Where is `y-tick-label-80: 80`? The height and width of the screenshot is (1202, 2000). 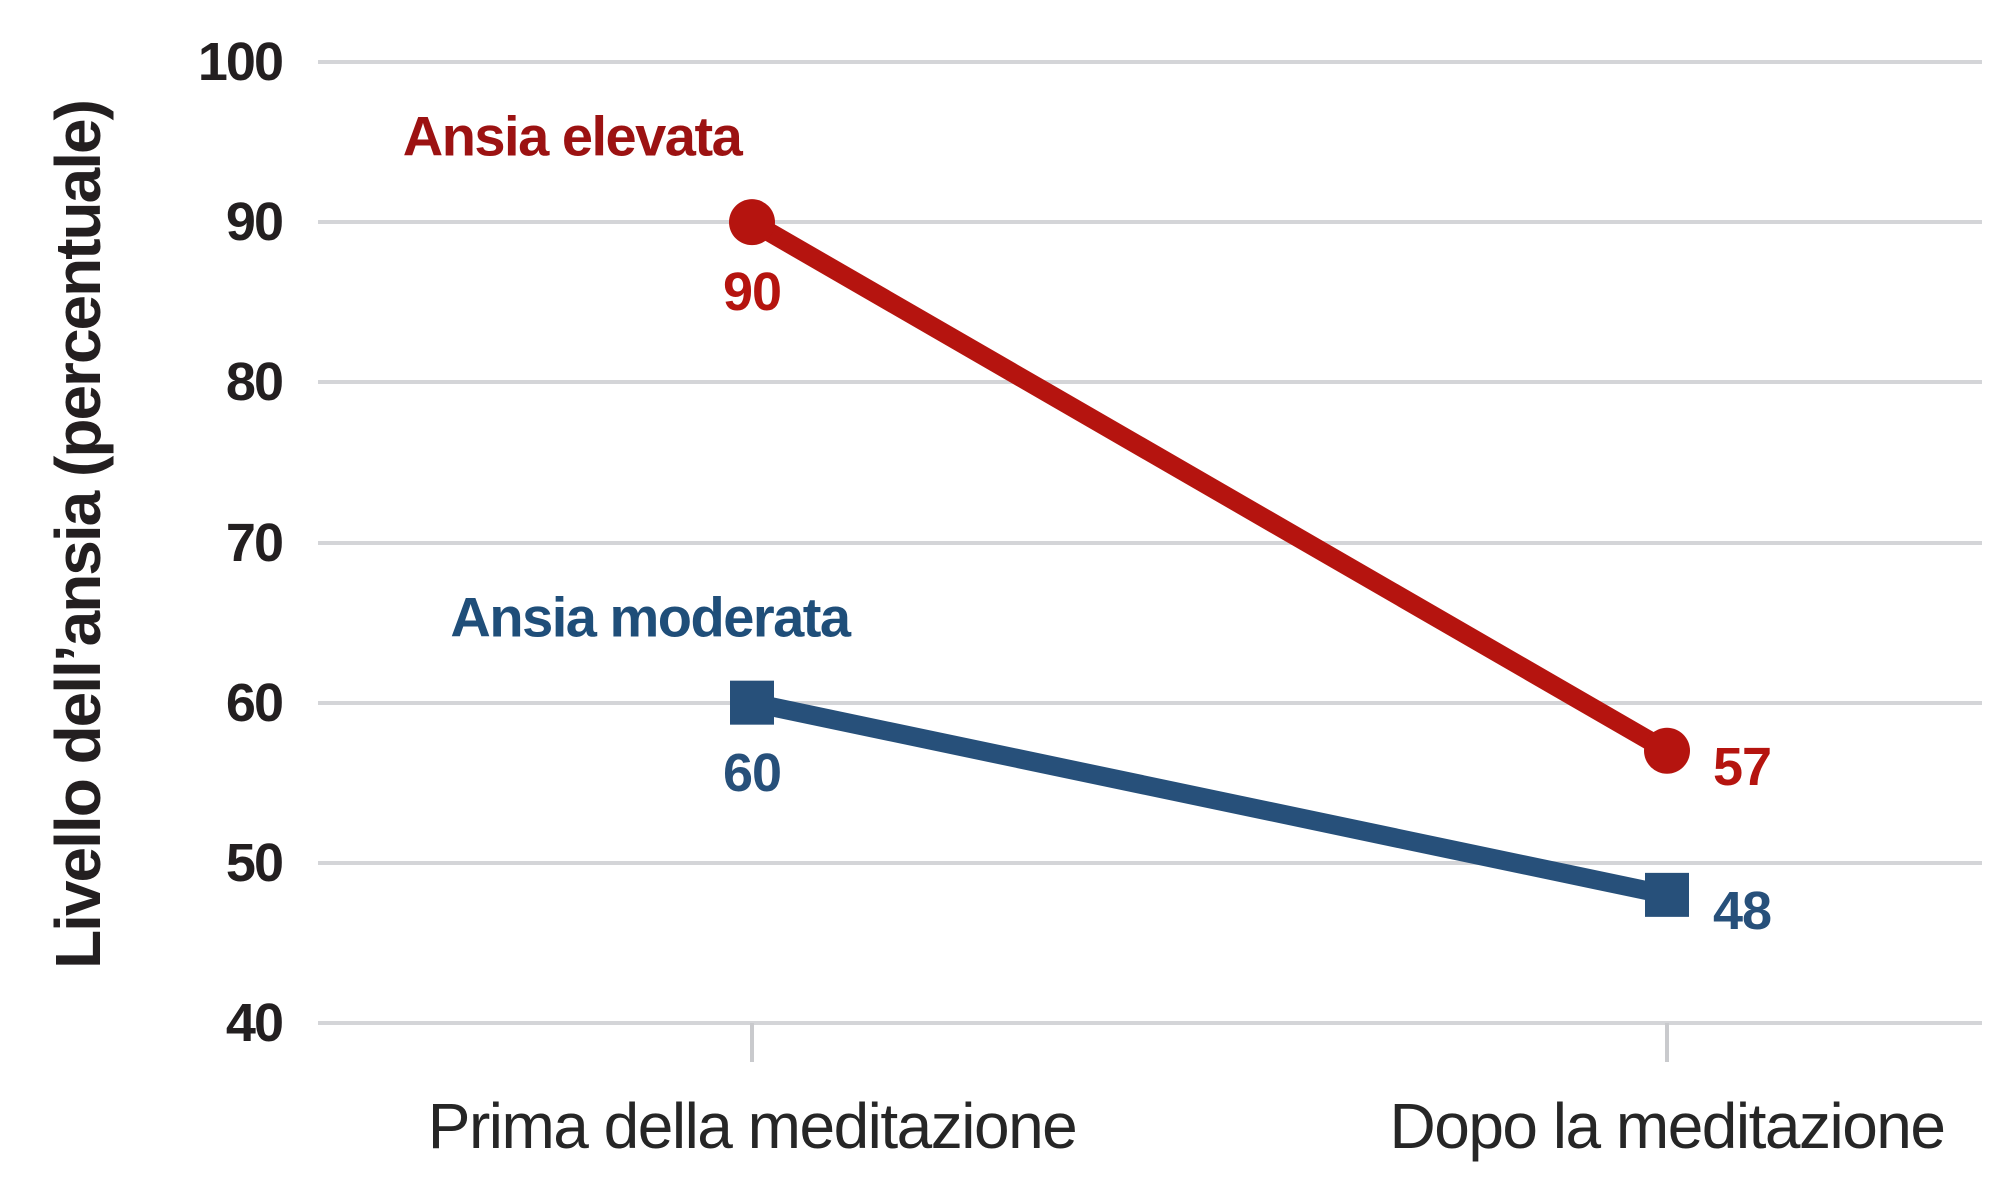
y-tick-label-80: 80 is located at coordinates (254, 382).